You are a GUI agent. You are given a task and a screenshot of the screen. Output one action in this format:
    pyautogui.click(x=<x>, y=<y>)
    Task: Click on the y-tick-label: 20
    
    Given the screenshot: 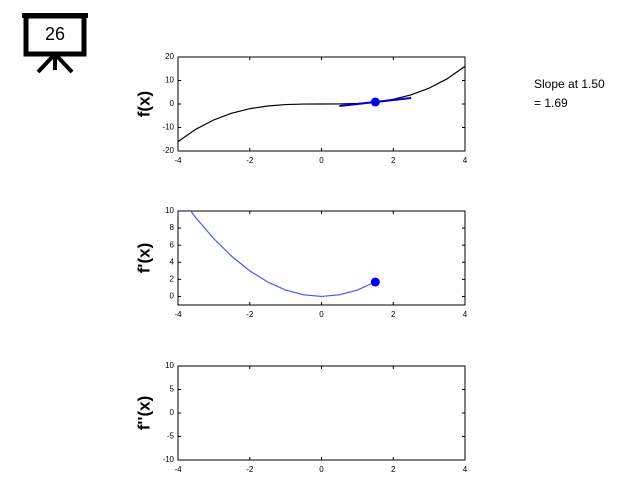 What is the action you would take?
    pyautogui.click(x=169, y=56)
    